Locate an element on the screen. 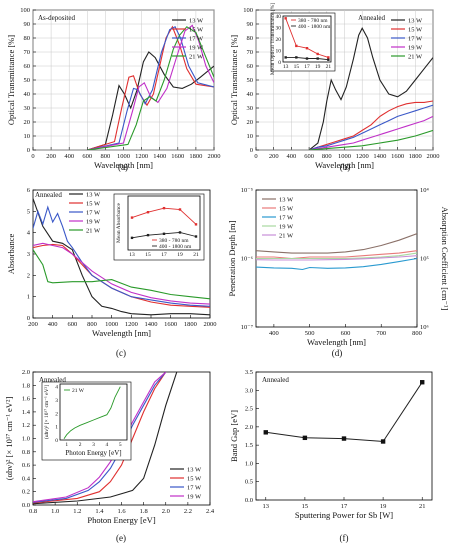  panel-e-xlabel: Photon Energy [eV] is located at coordinates (121, 520).